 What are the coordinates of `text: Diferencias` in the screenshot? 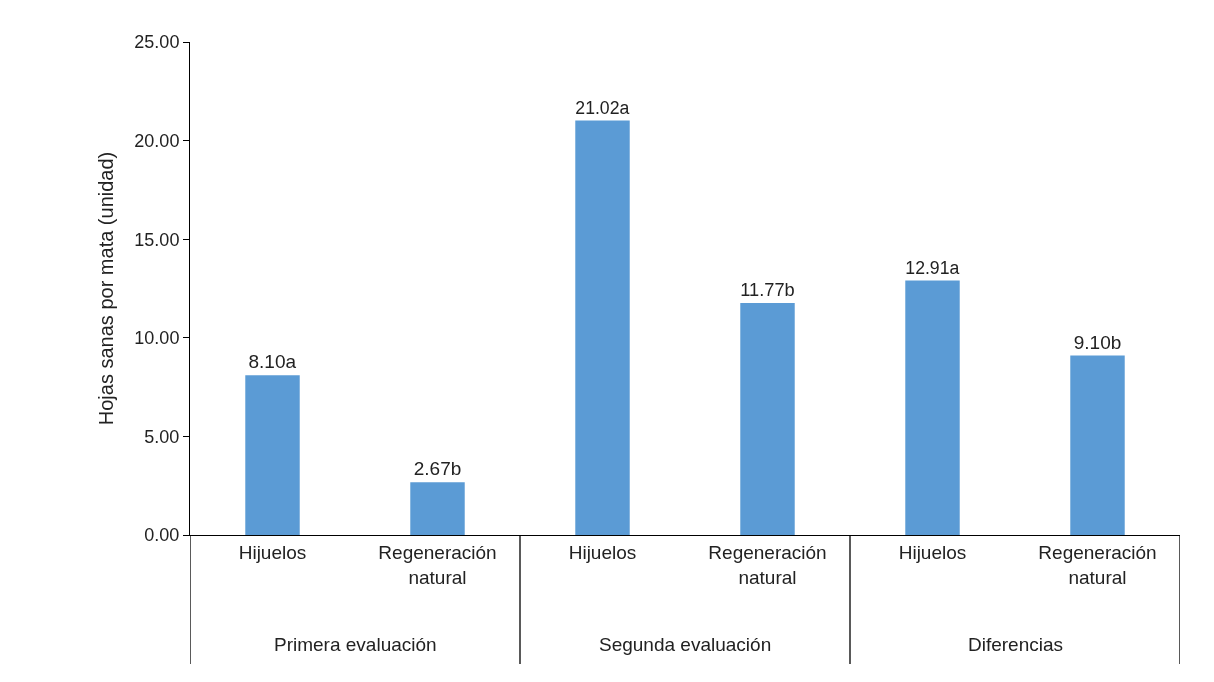 It's located at (1016, 644).